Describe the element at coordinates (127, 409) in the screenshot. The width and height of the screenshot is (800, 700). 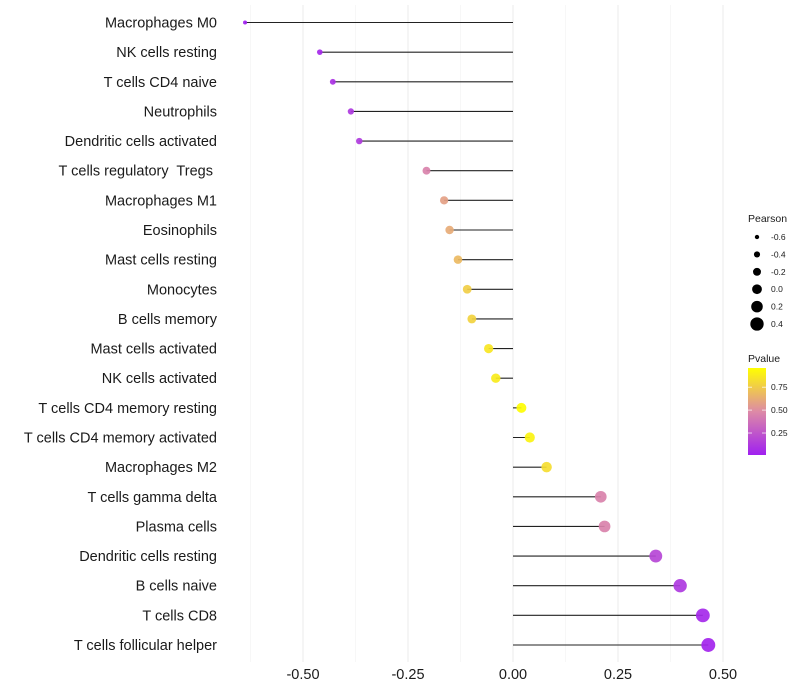
I see `y-tick-label: T cells CD4 memory resting` at that location.